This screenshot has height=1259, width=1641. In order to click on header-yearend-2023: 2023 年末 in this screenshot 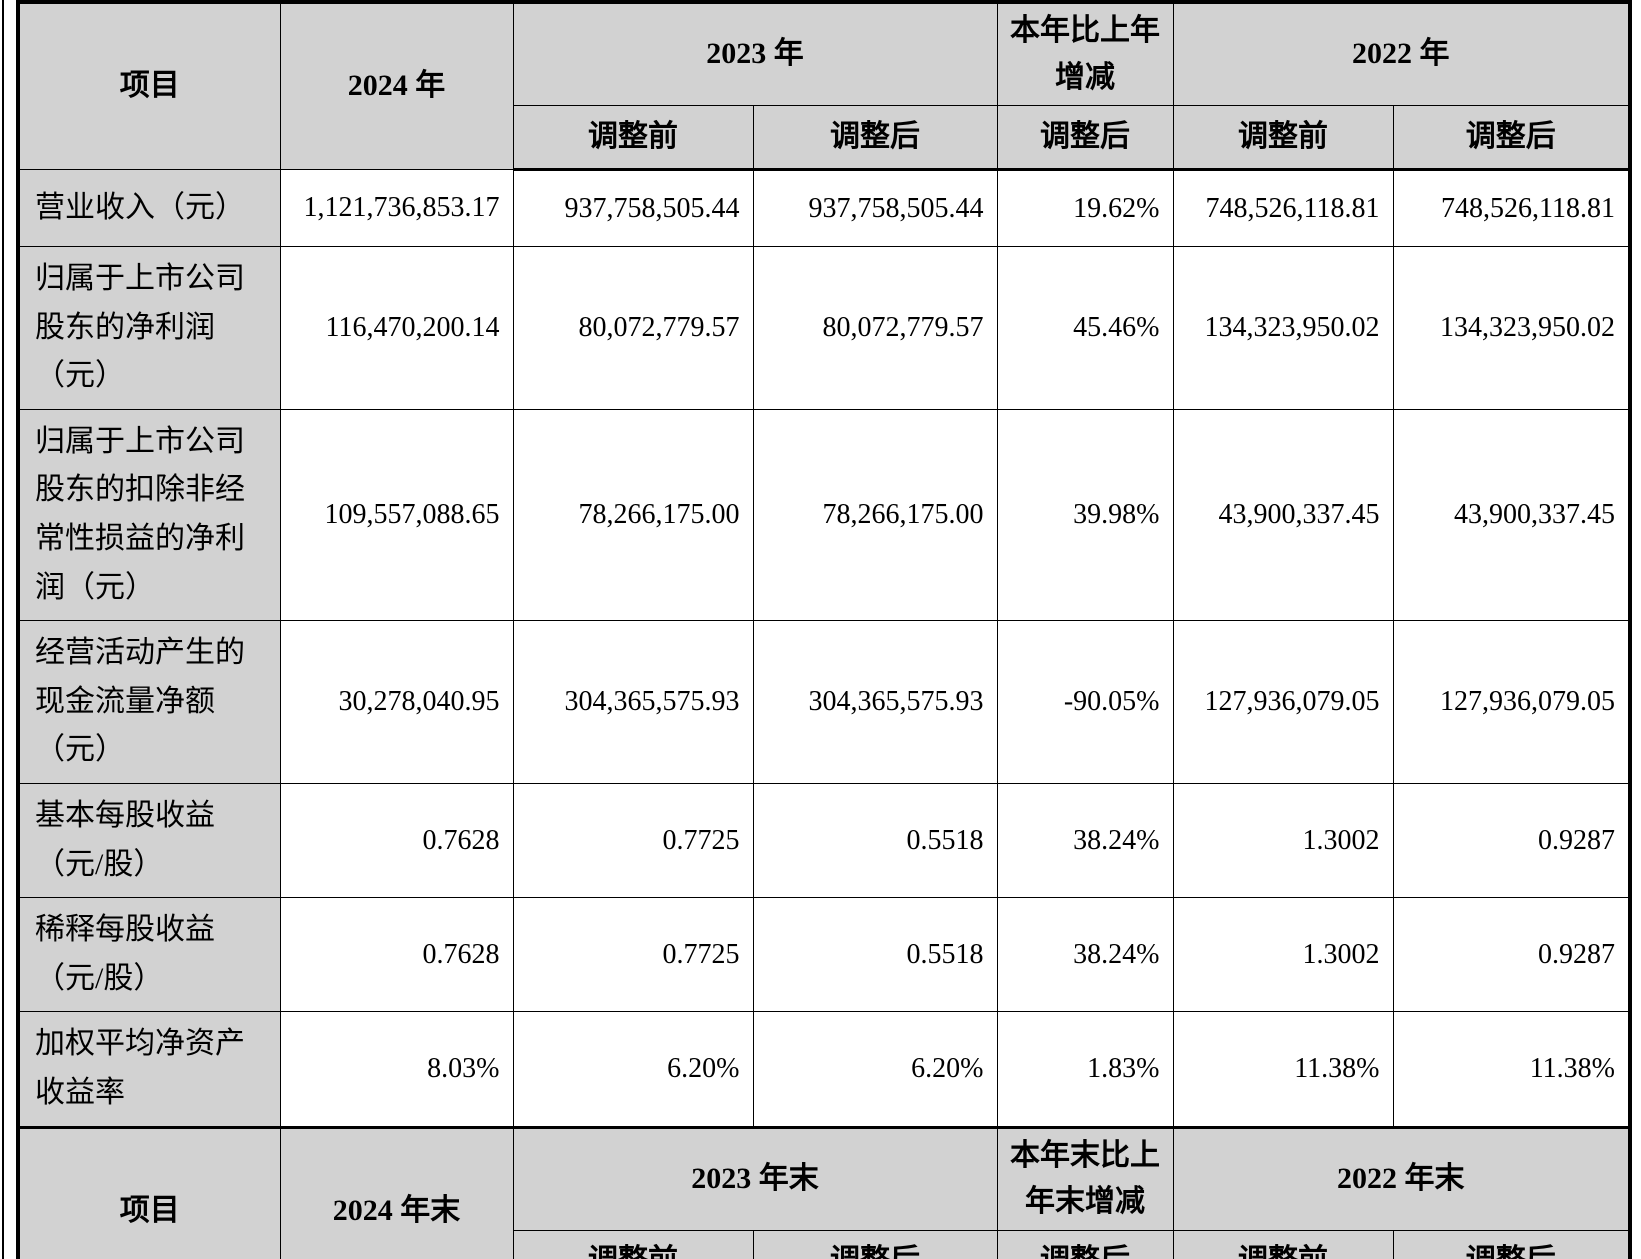, I will do `click(755, 1178)`.